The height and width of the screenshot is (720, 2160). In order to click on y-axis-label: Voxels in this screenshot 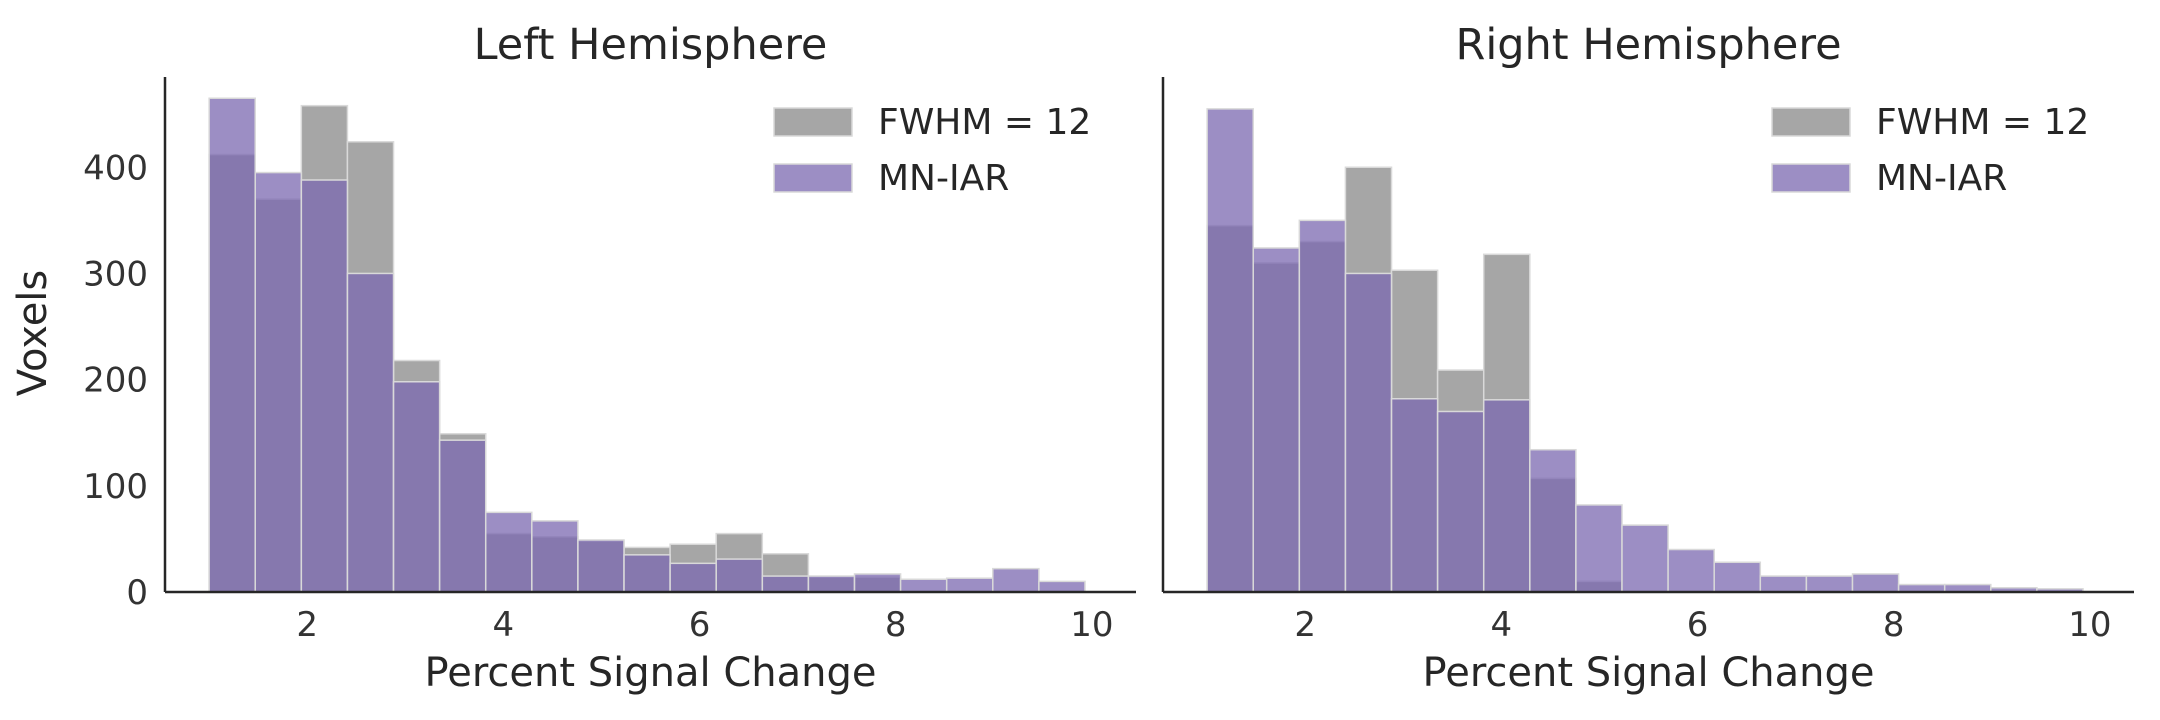, I will do `click(33, 333)`.